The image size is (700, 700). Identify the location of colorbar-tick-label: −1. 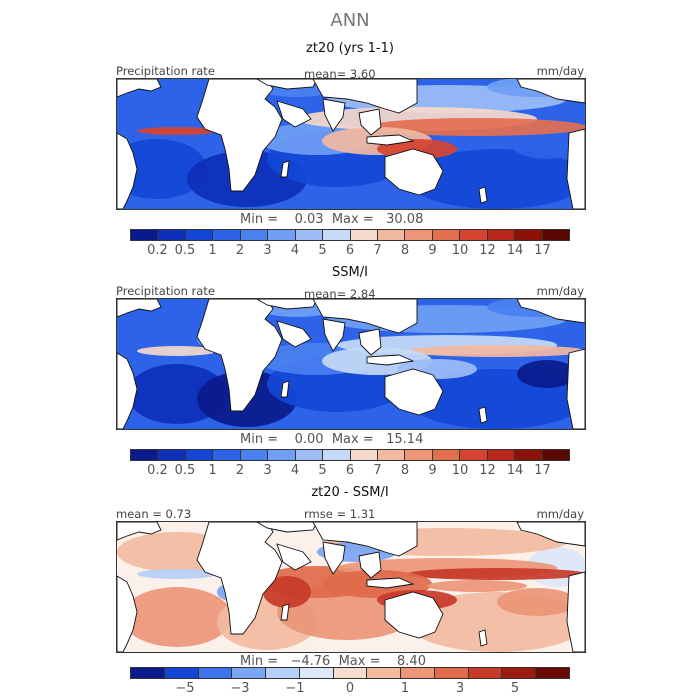
(295, 688).